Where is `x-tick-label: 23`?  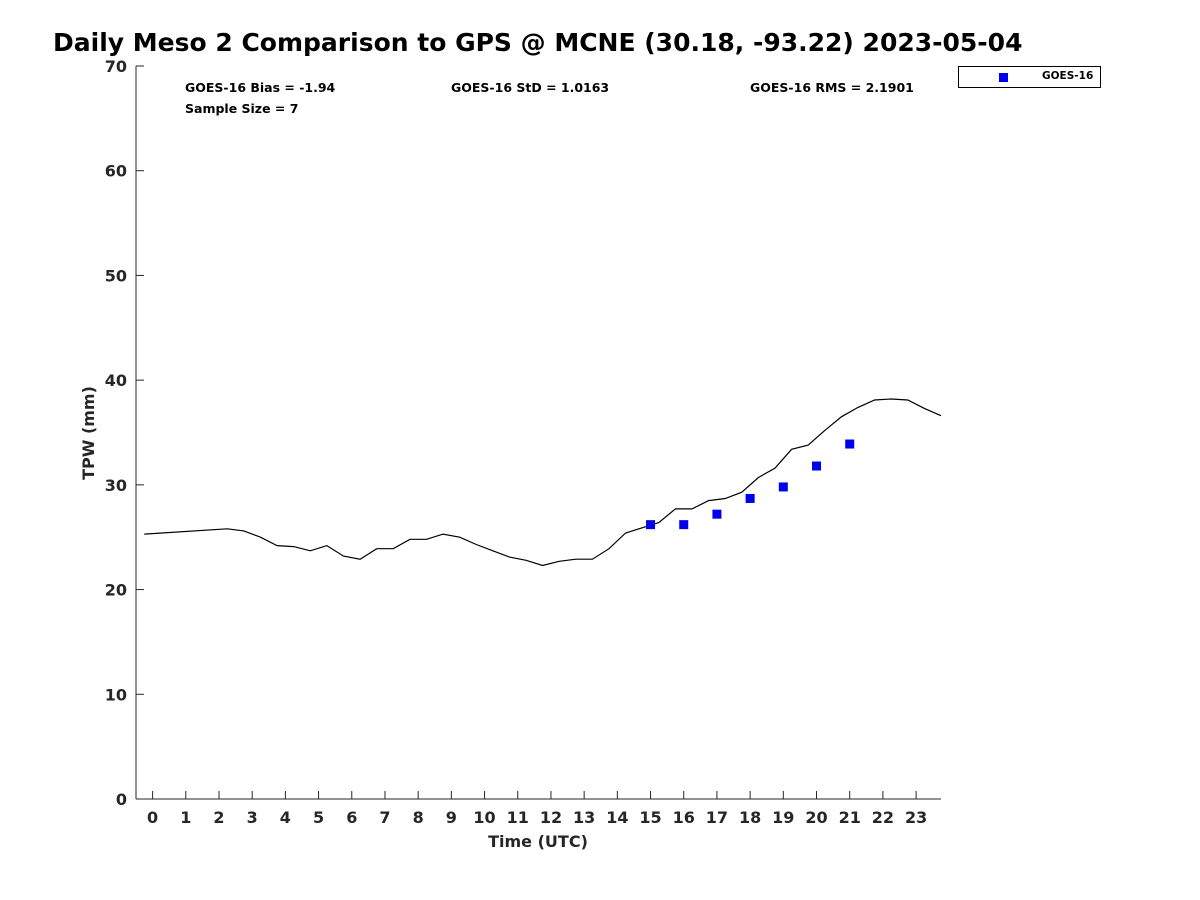 x-tick-label: 23 is located at coordinates (916, 817).